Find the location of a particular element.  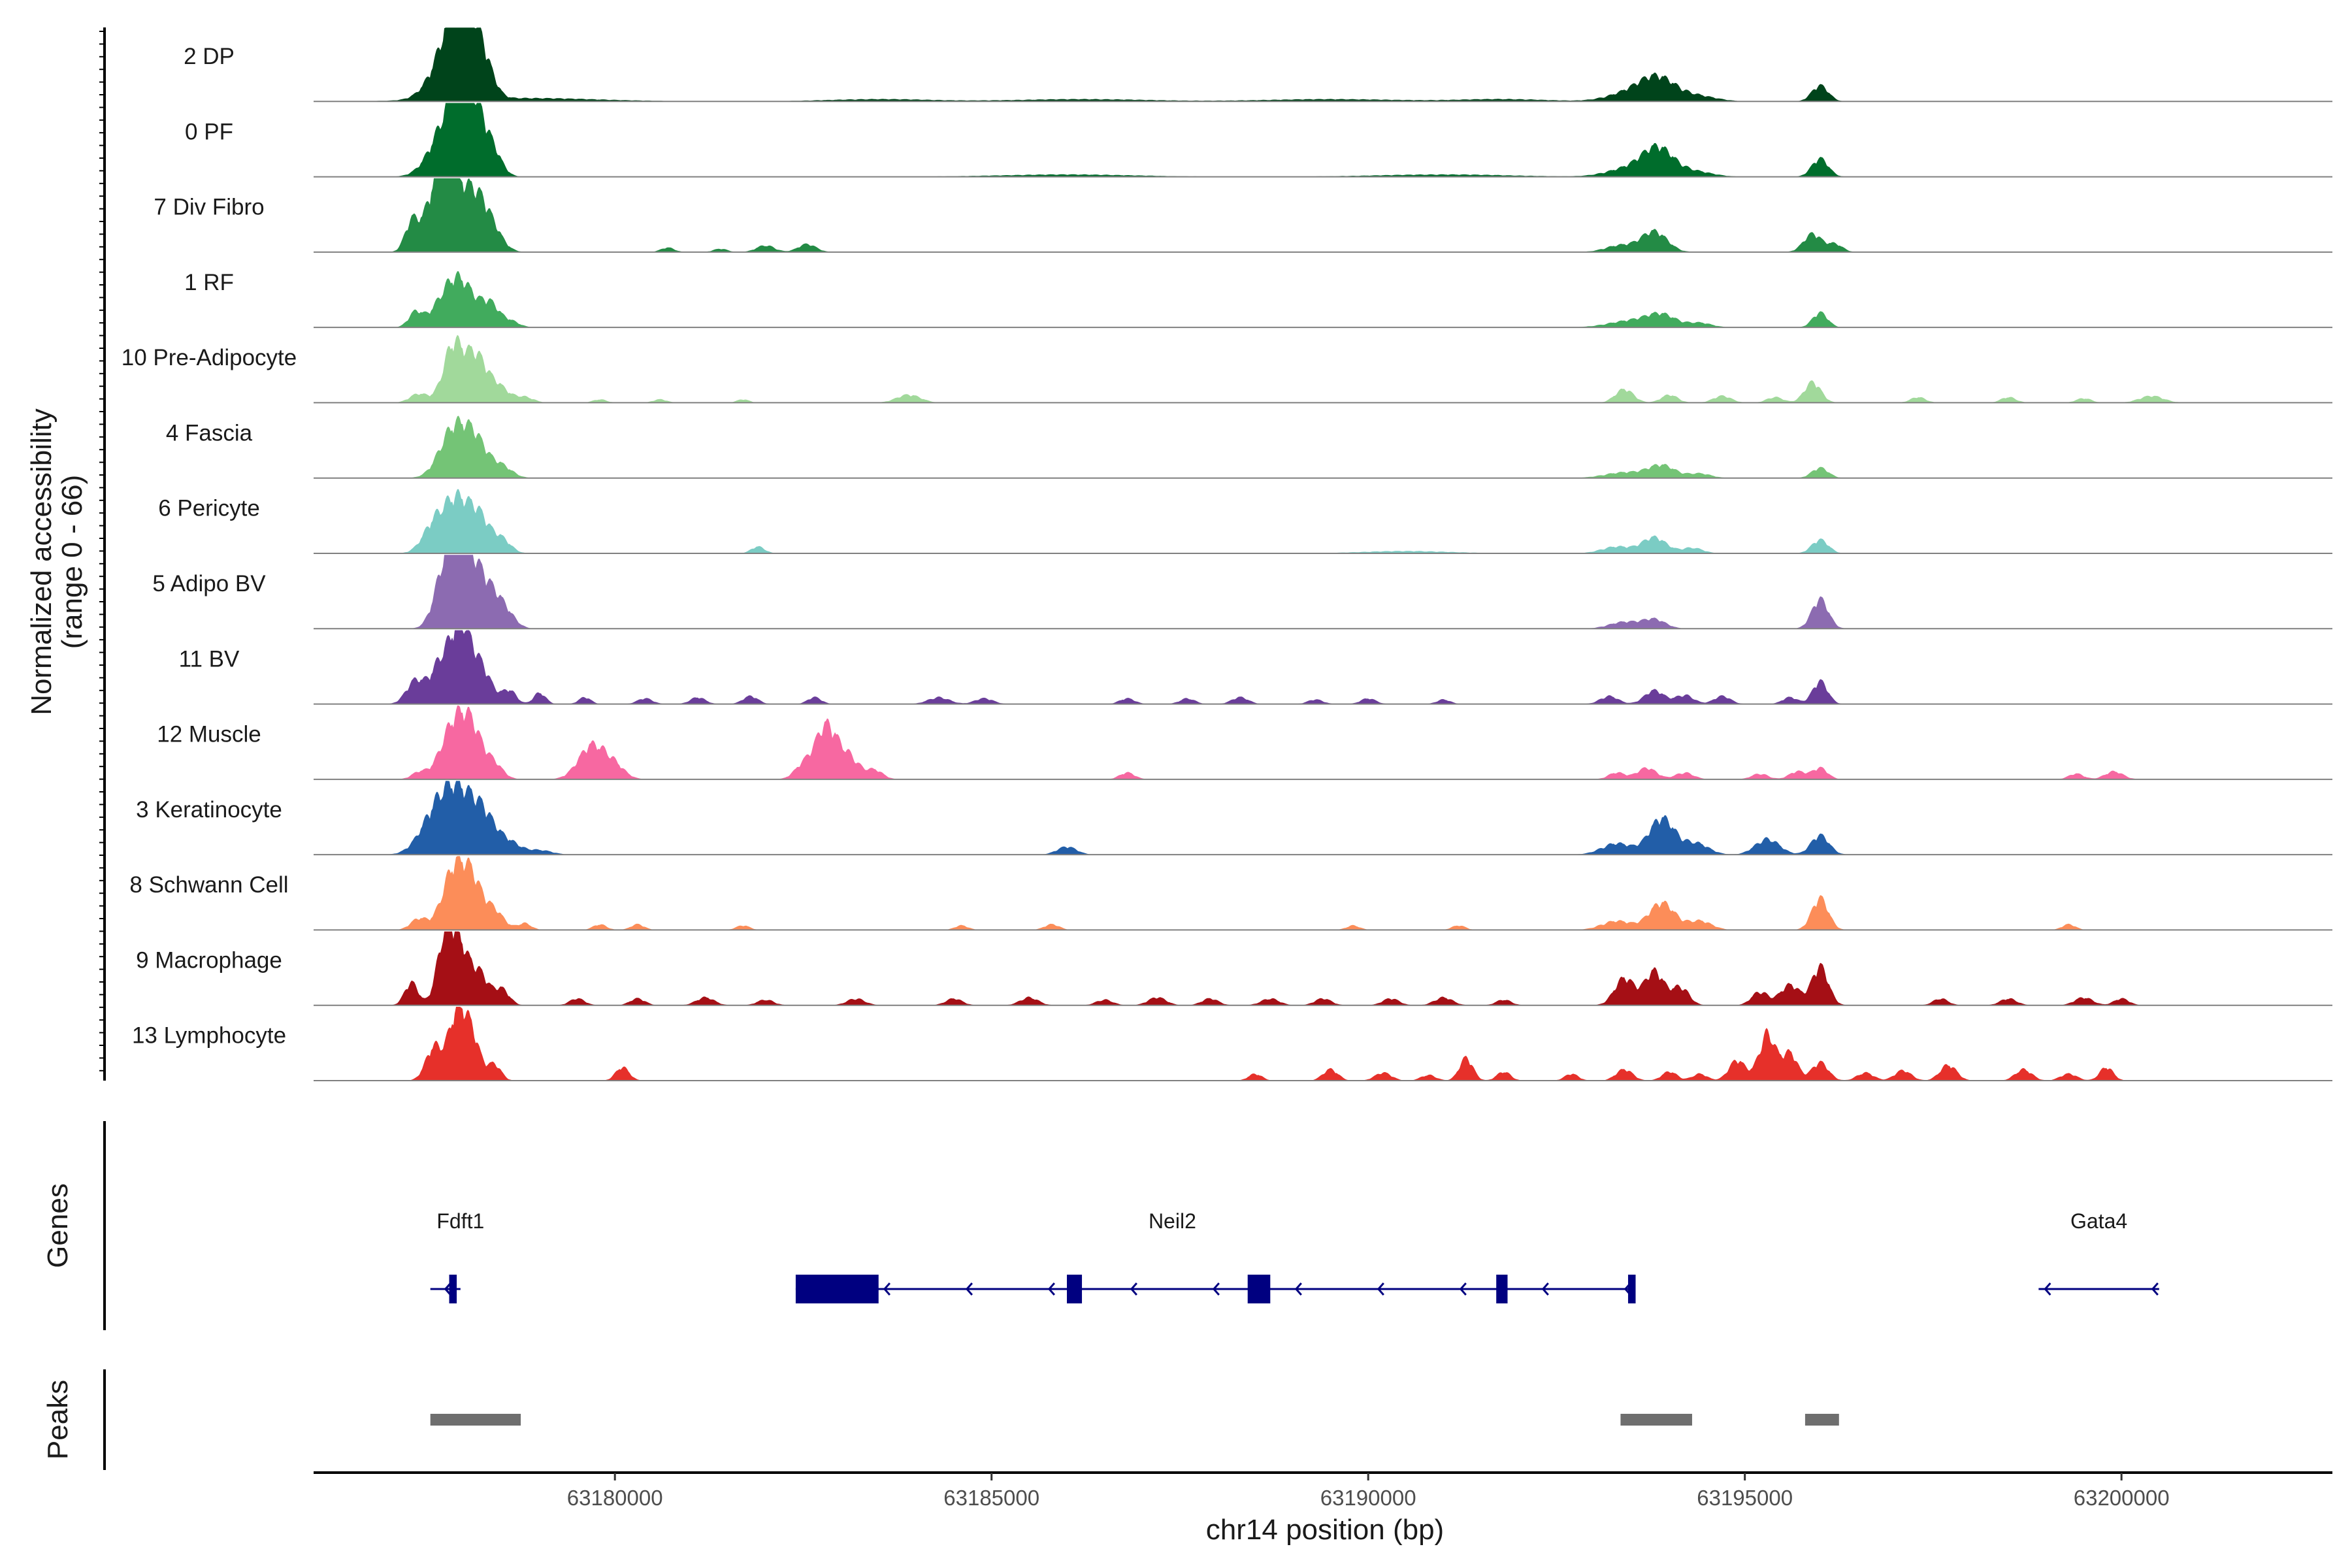

track-6-pericyte: 6 Pericyte is located at coordinates (1245, 521).